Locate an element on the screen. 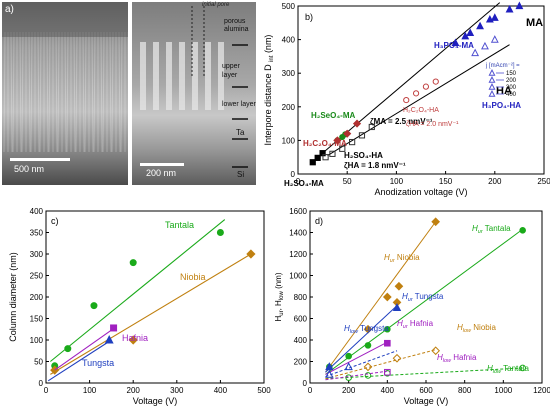 The height and width of the screenshot is (406, 550). label-si: Si is located at coordinates (241, 174).